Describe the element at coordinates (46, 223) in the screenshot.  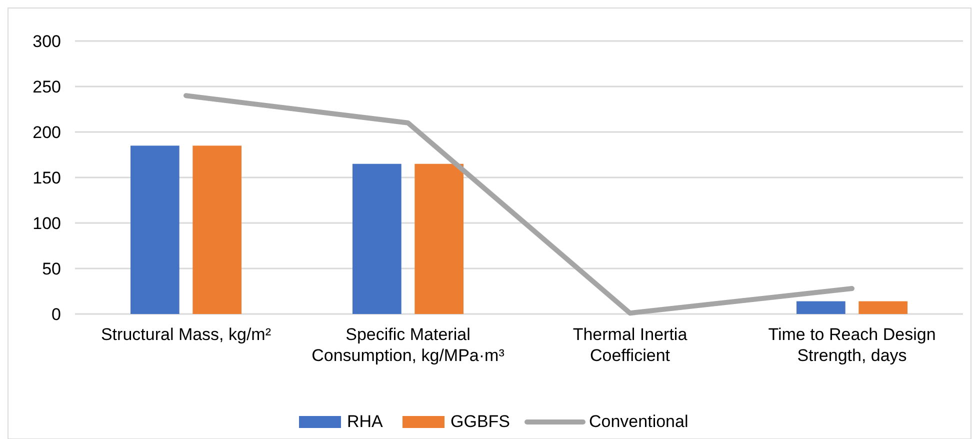
I see `y-tick-label: 100` at that location.